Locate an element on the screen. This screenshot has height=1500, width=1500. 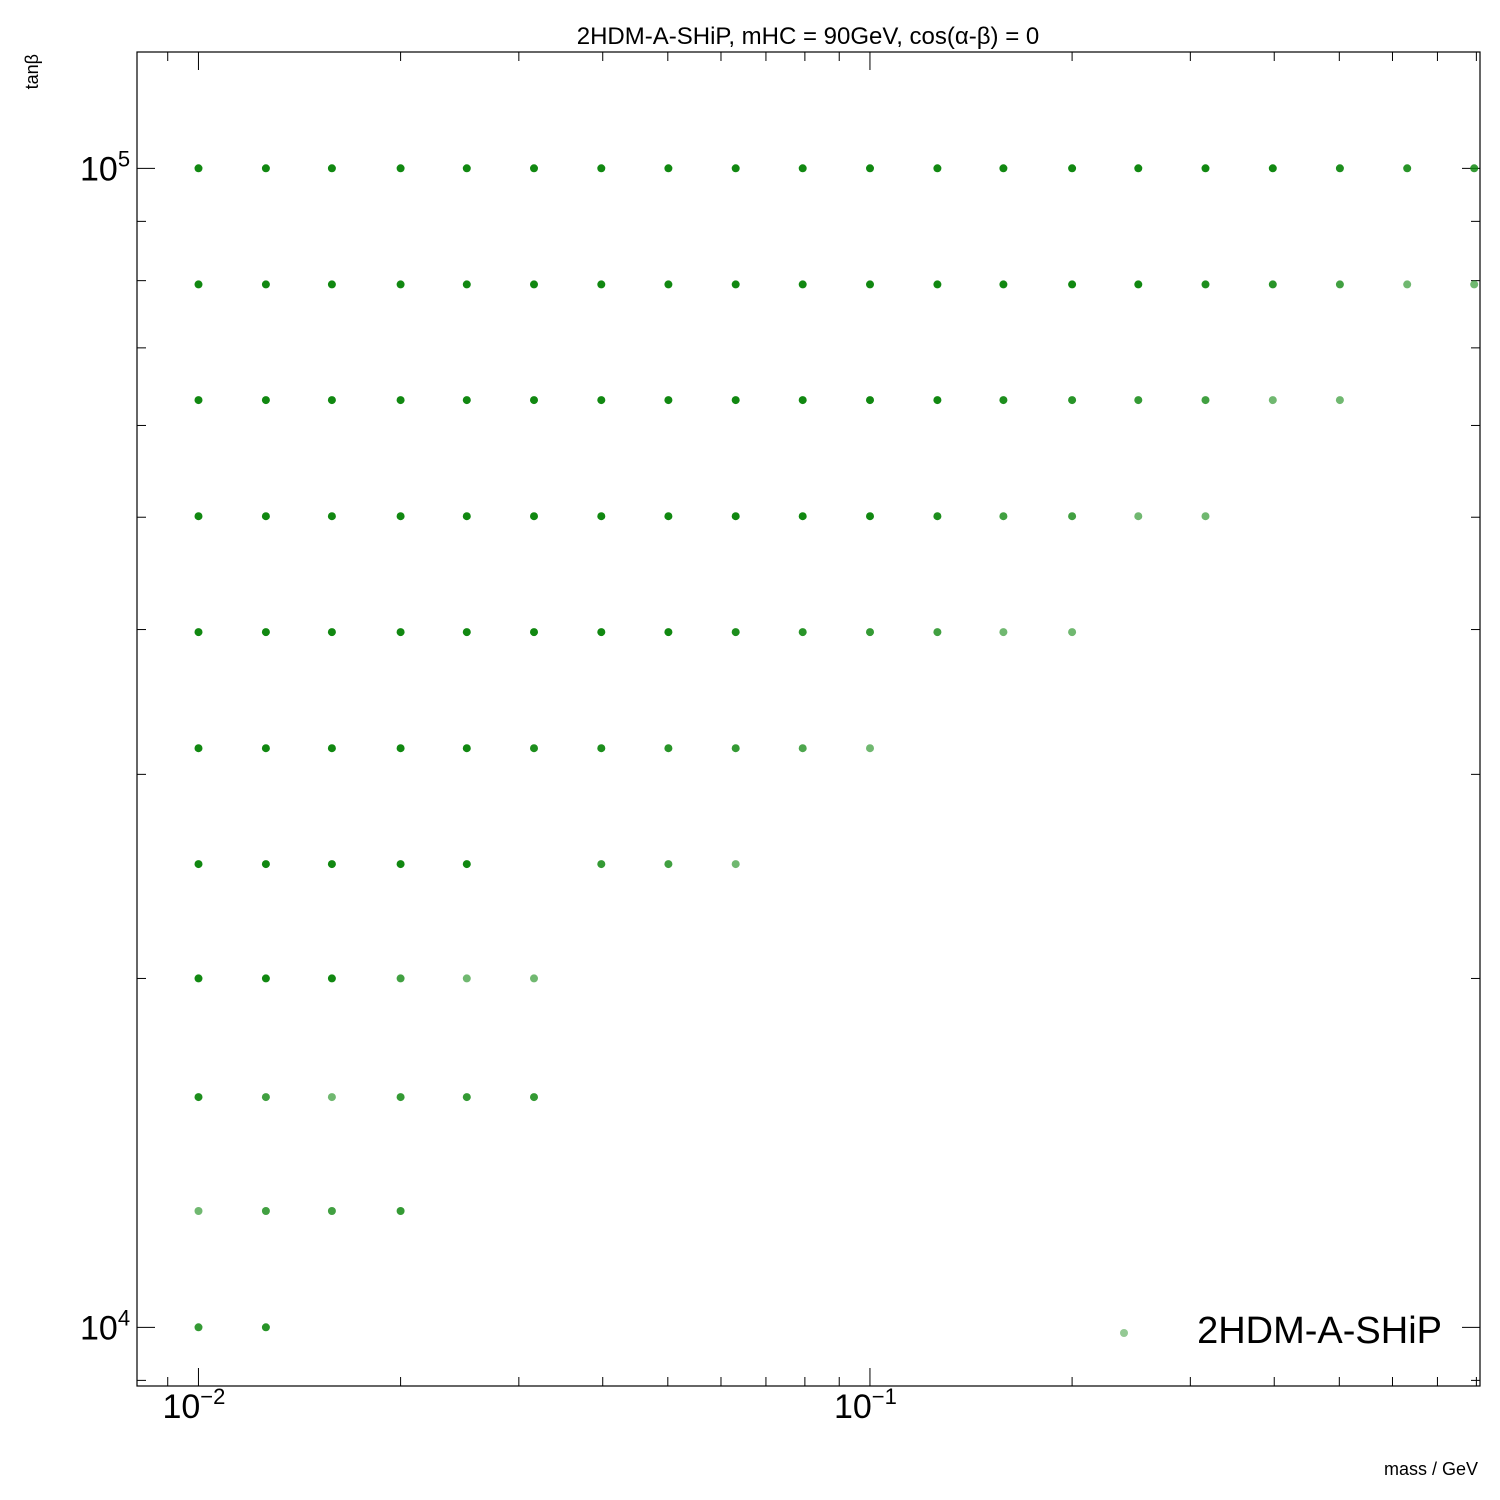
x-tick-label: 10⁻² is located at coordinates (193, 1405).